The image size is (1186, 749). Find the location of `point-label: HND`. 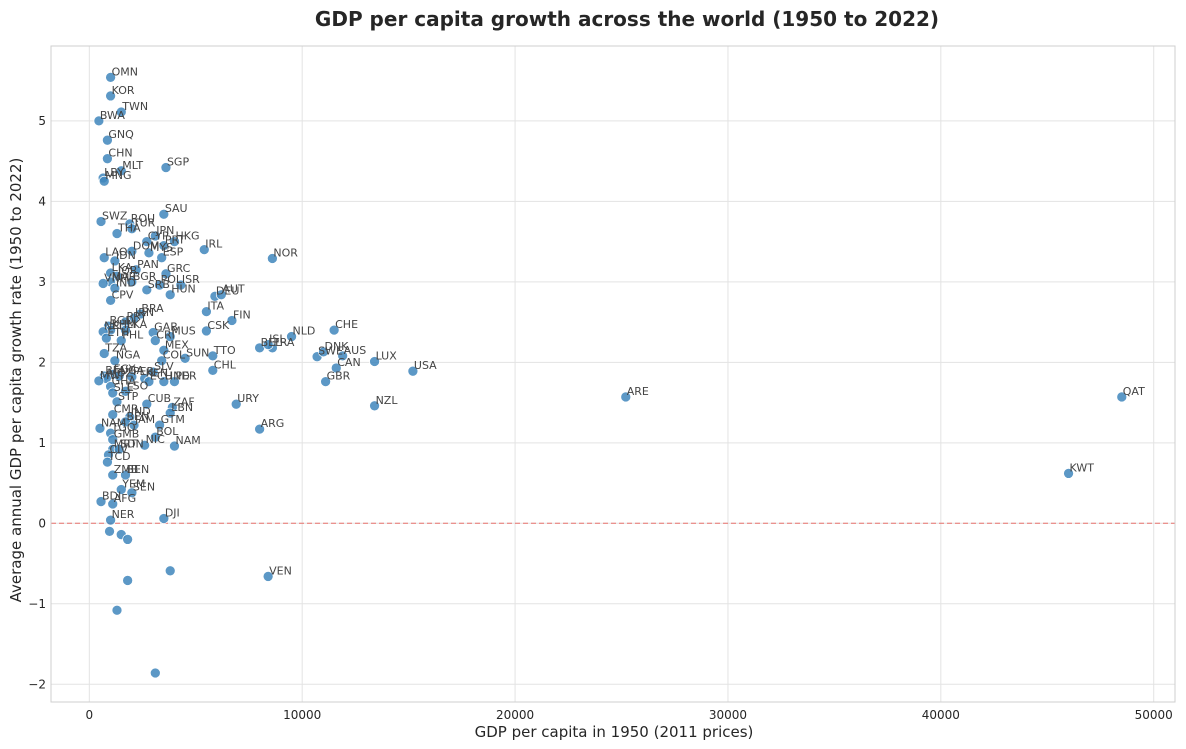

point-label: HND is located at coordinates (177, 376).